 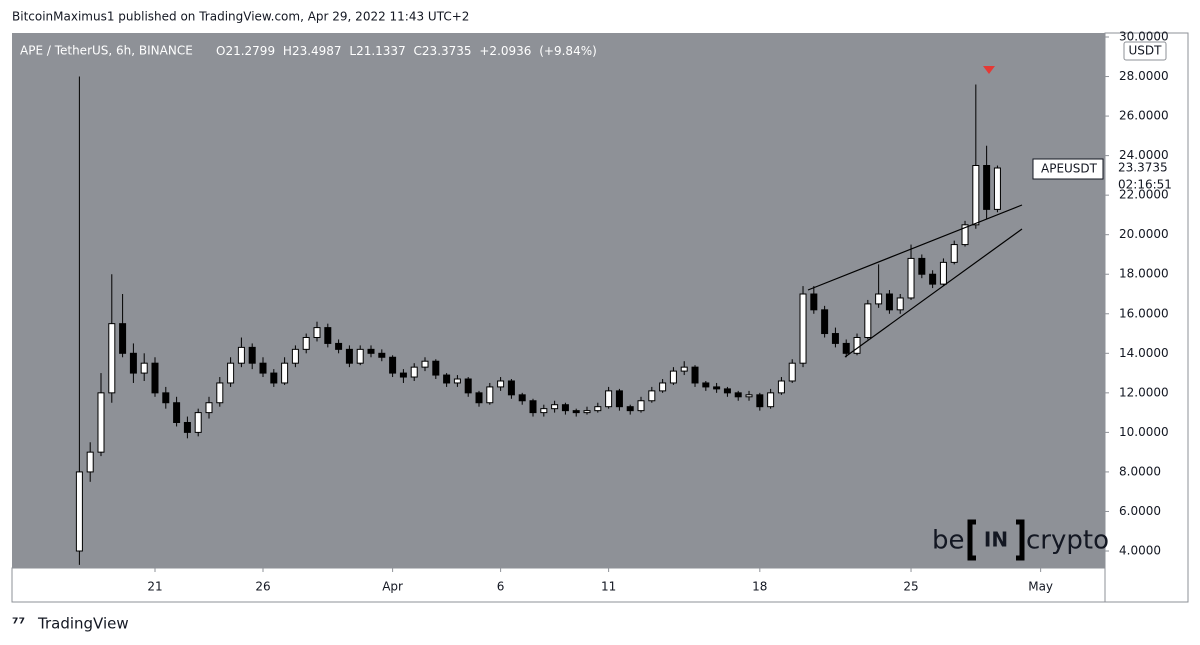 I want to click on watermark-middle: IN, so click(x=996, y=540).